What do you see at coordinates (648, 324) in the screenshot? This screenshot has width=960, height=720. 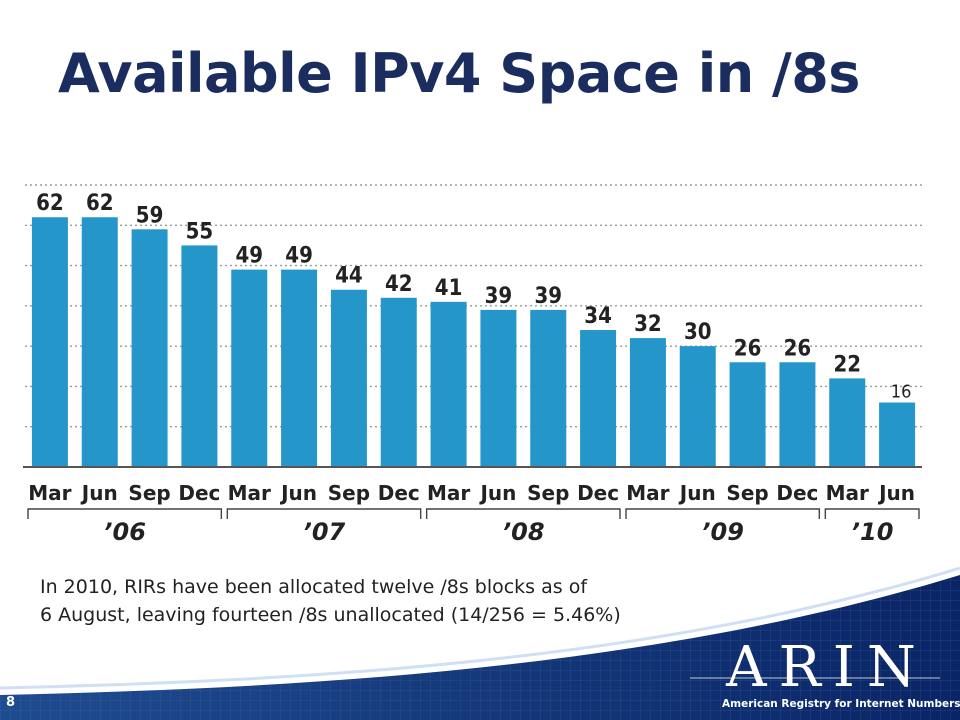 I see `data-label: 32` at bounding box center [648, 324].